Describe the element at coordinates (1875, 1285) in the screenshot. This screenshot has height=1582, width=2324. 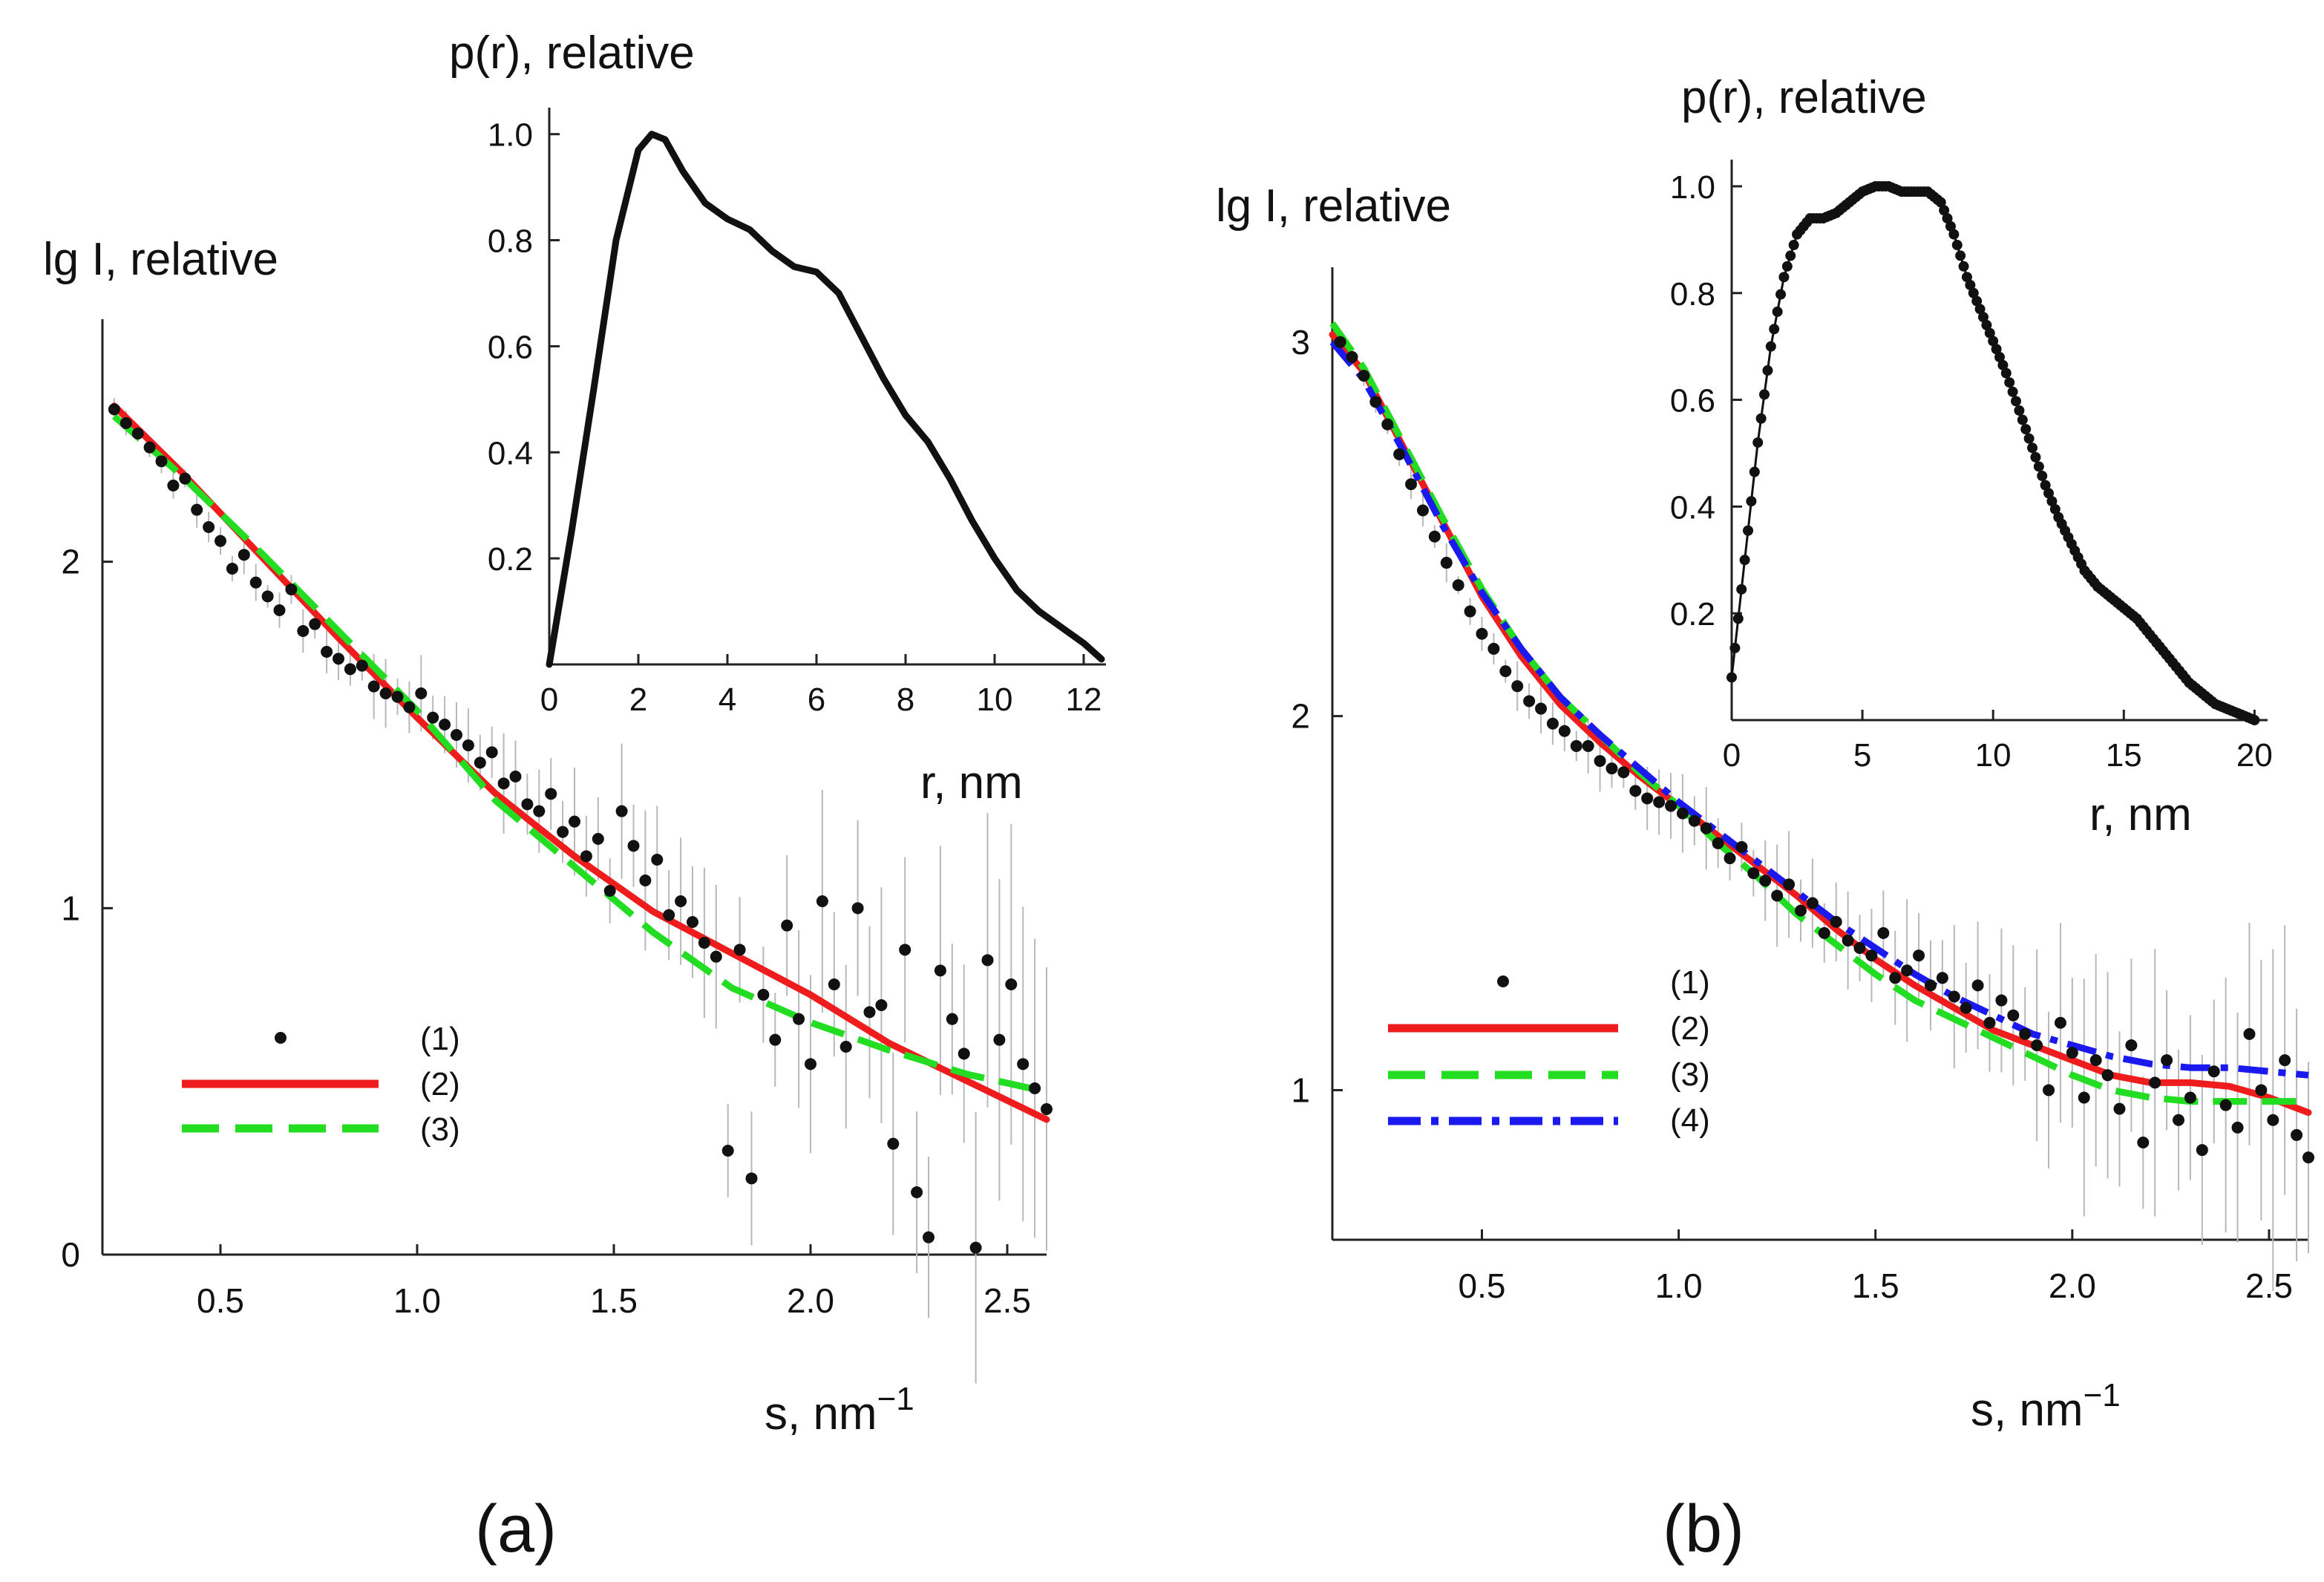
I see `b_main-xtick-label-2: 1.5` at that location.